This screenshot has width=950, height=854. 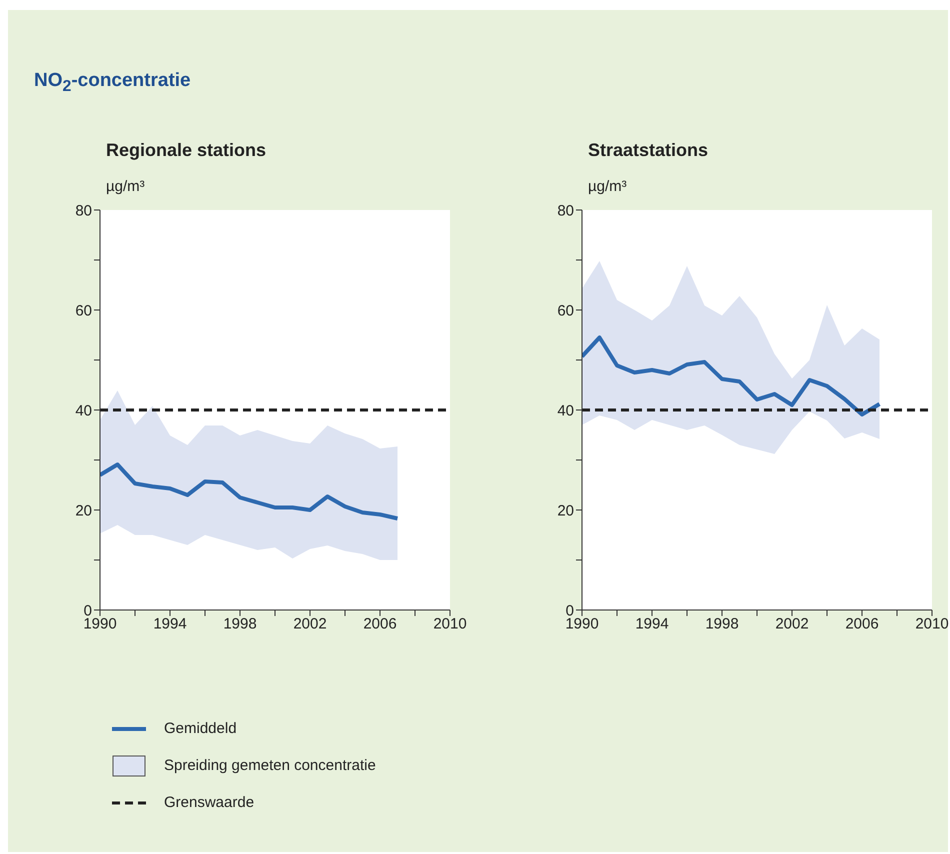 I want to click on legend-label: Grenswaarde, so click(x=209, y=802).